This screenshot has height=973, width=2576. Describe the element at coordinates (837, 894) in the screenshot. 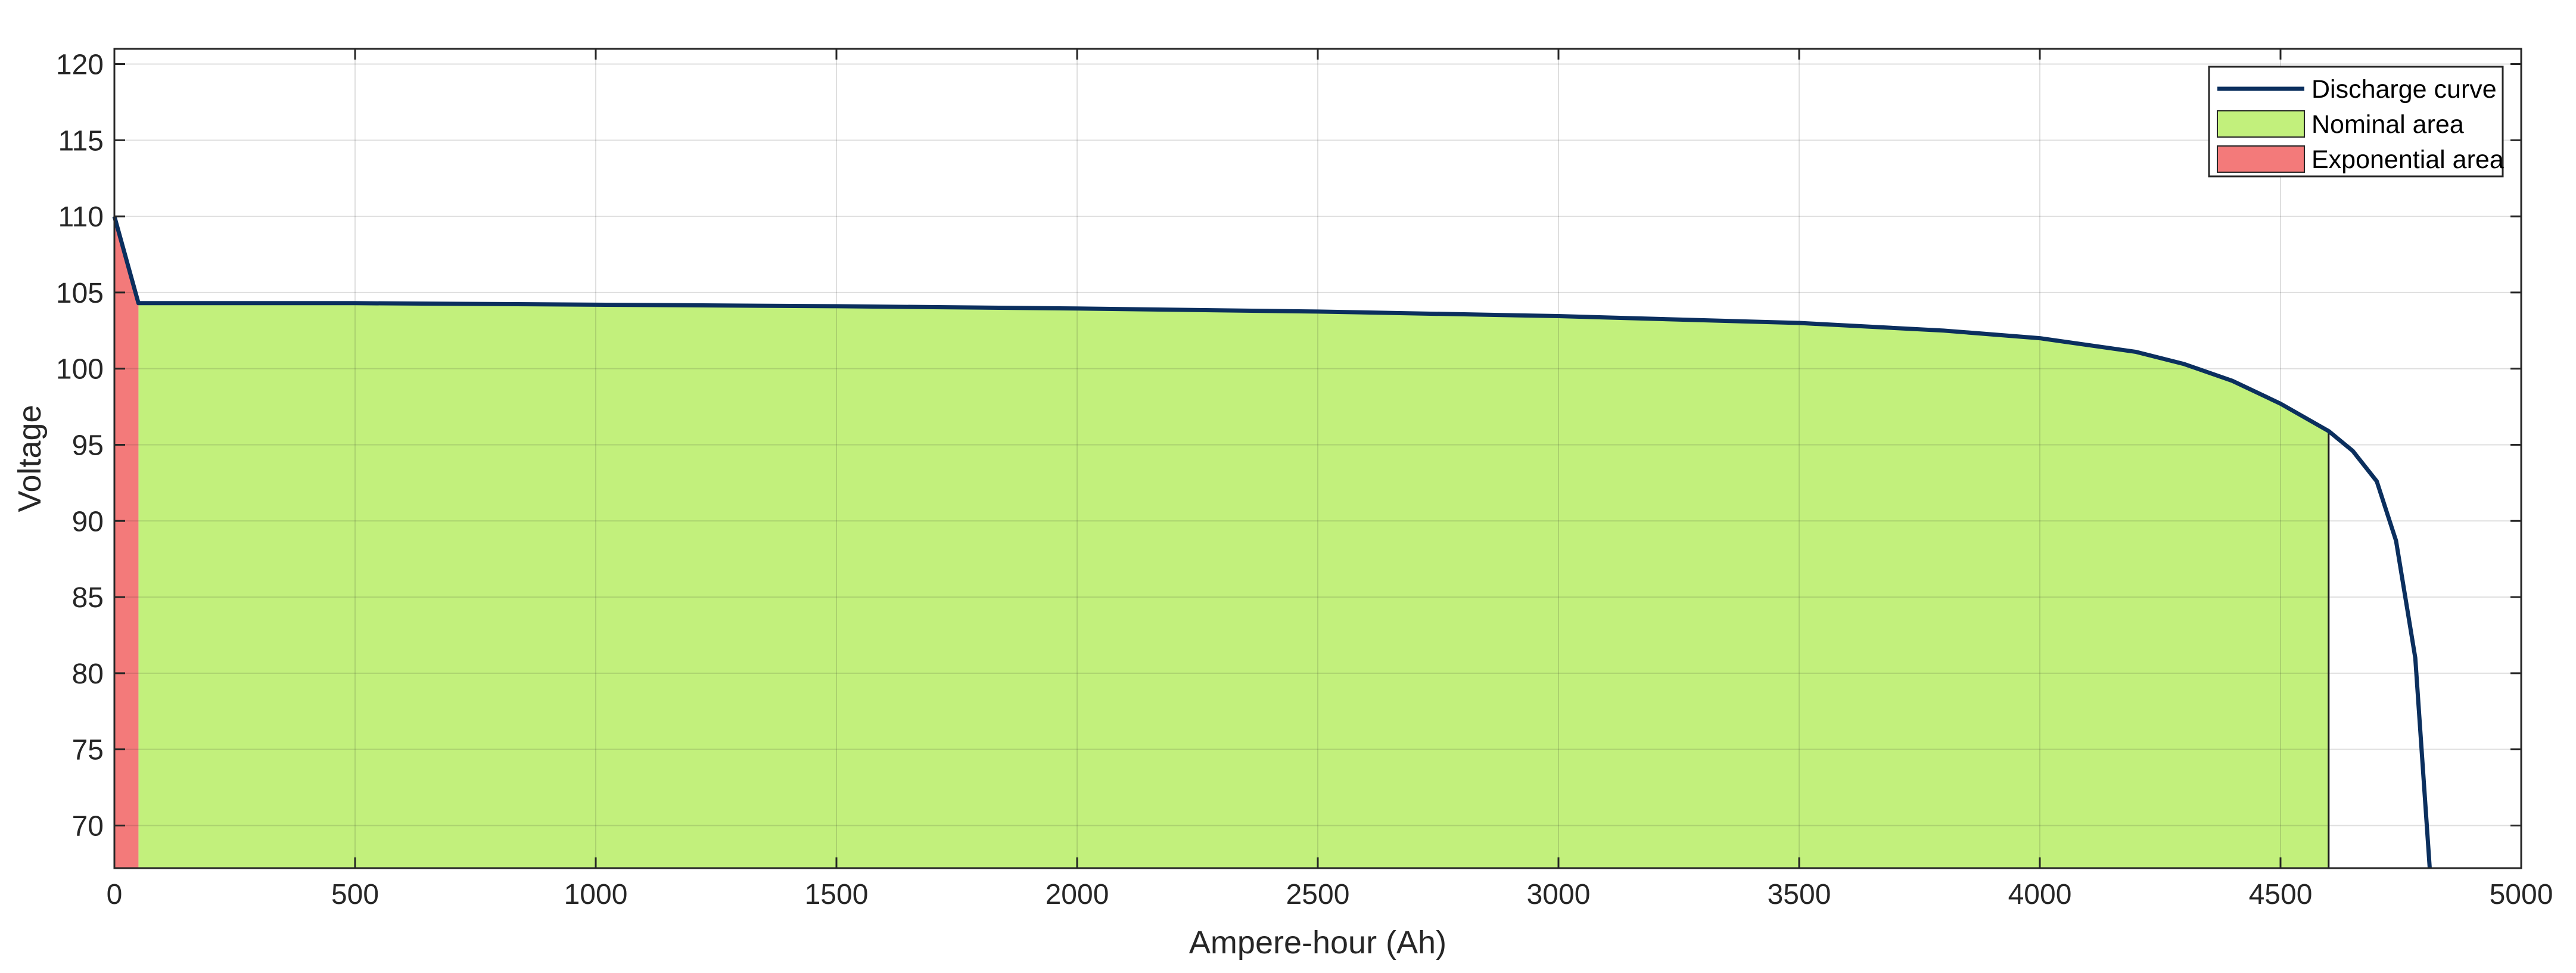

I see `x-tick-label: 1500` at that location.